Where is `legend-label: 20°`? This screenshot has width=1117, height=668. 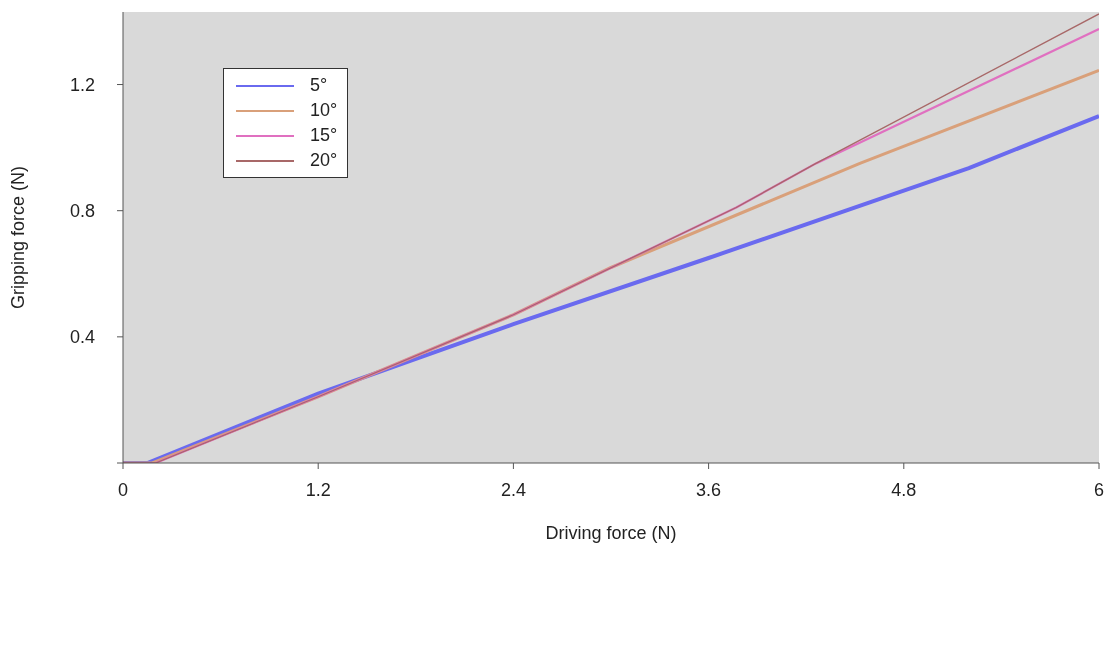 legend-label: 20° is located at coordinates (324, 160).